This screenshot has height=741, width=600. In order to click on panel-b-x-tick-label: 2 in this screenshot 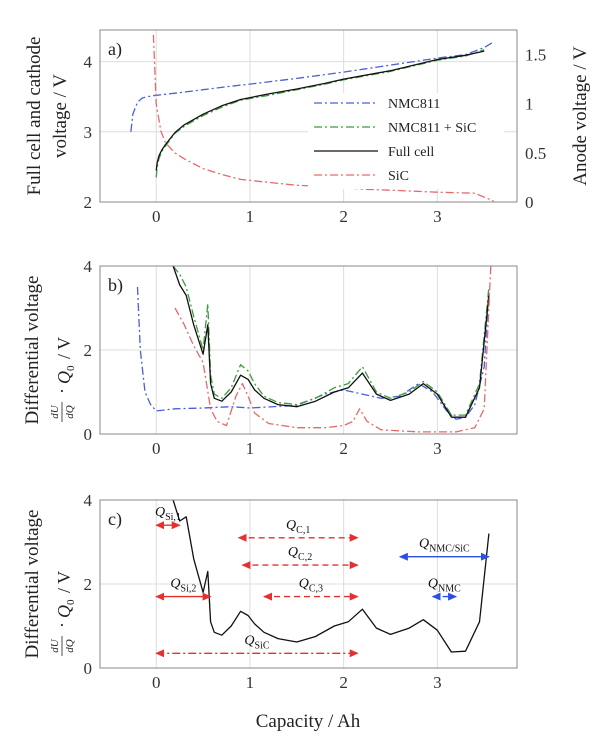, I will do `click(343, 448)`.